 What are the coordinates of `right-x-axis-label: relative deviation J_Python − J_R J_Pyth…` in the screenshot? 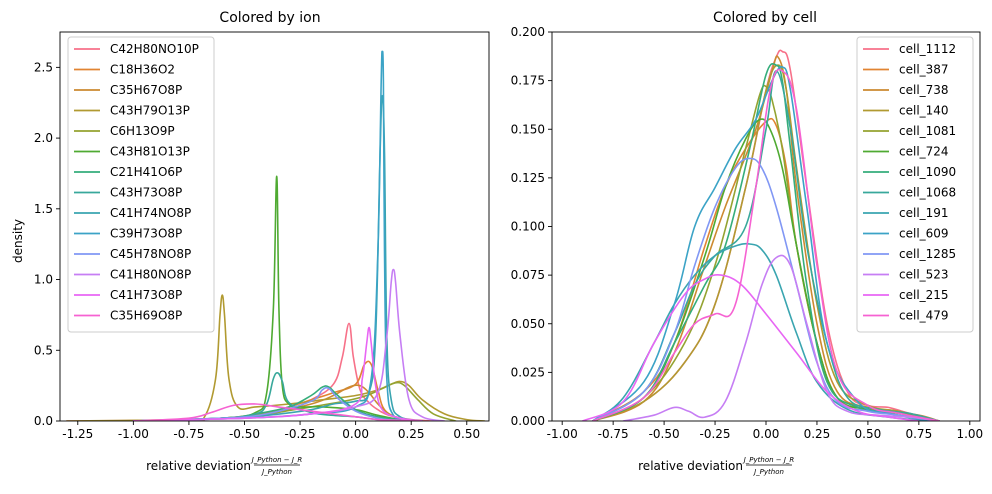 It's located at (716, 466).